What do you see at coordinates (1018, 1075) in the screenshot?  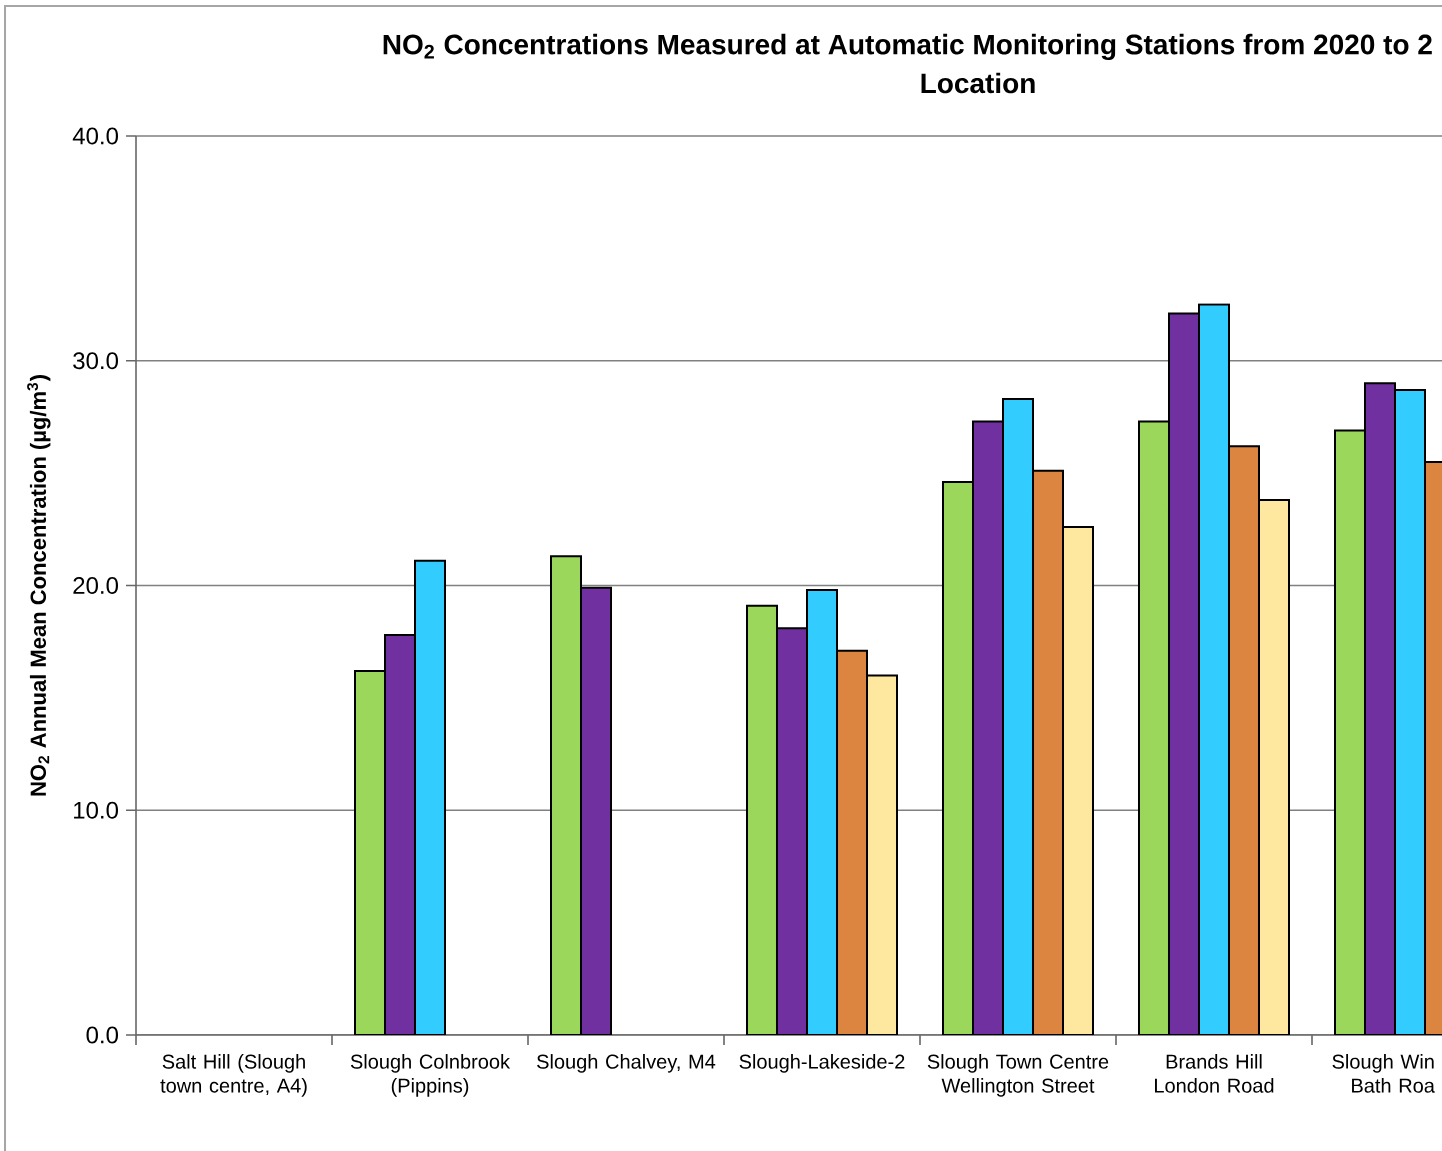 I see `x-tick-label: Slough Town Centre Wellington Street` at bounding box center [1018, 1075].